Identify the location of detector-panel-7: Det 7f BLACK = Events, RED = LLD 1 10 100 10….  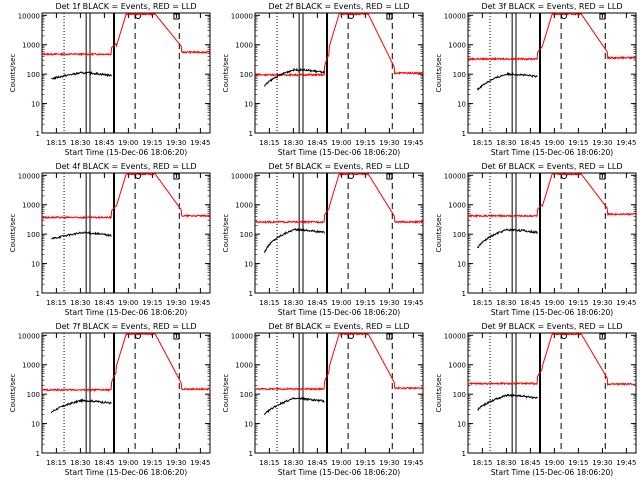
(110, 399).